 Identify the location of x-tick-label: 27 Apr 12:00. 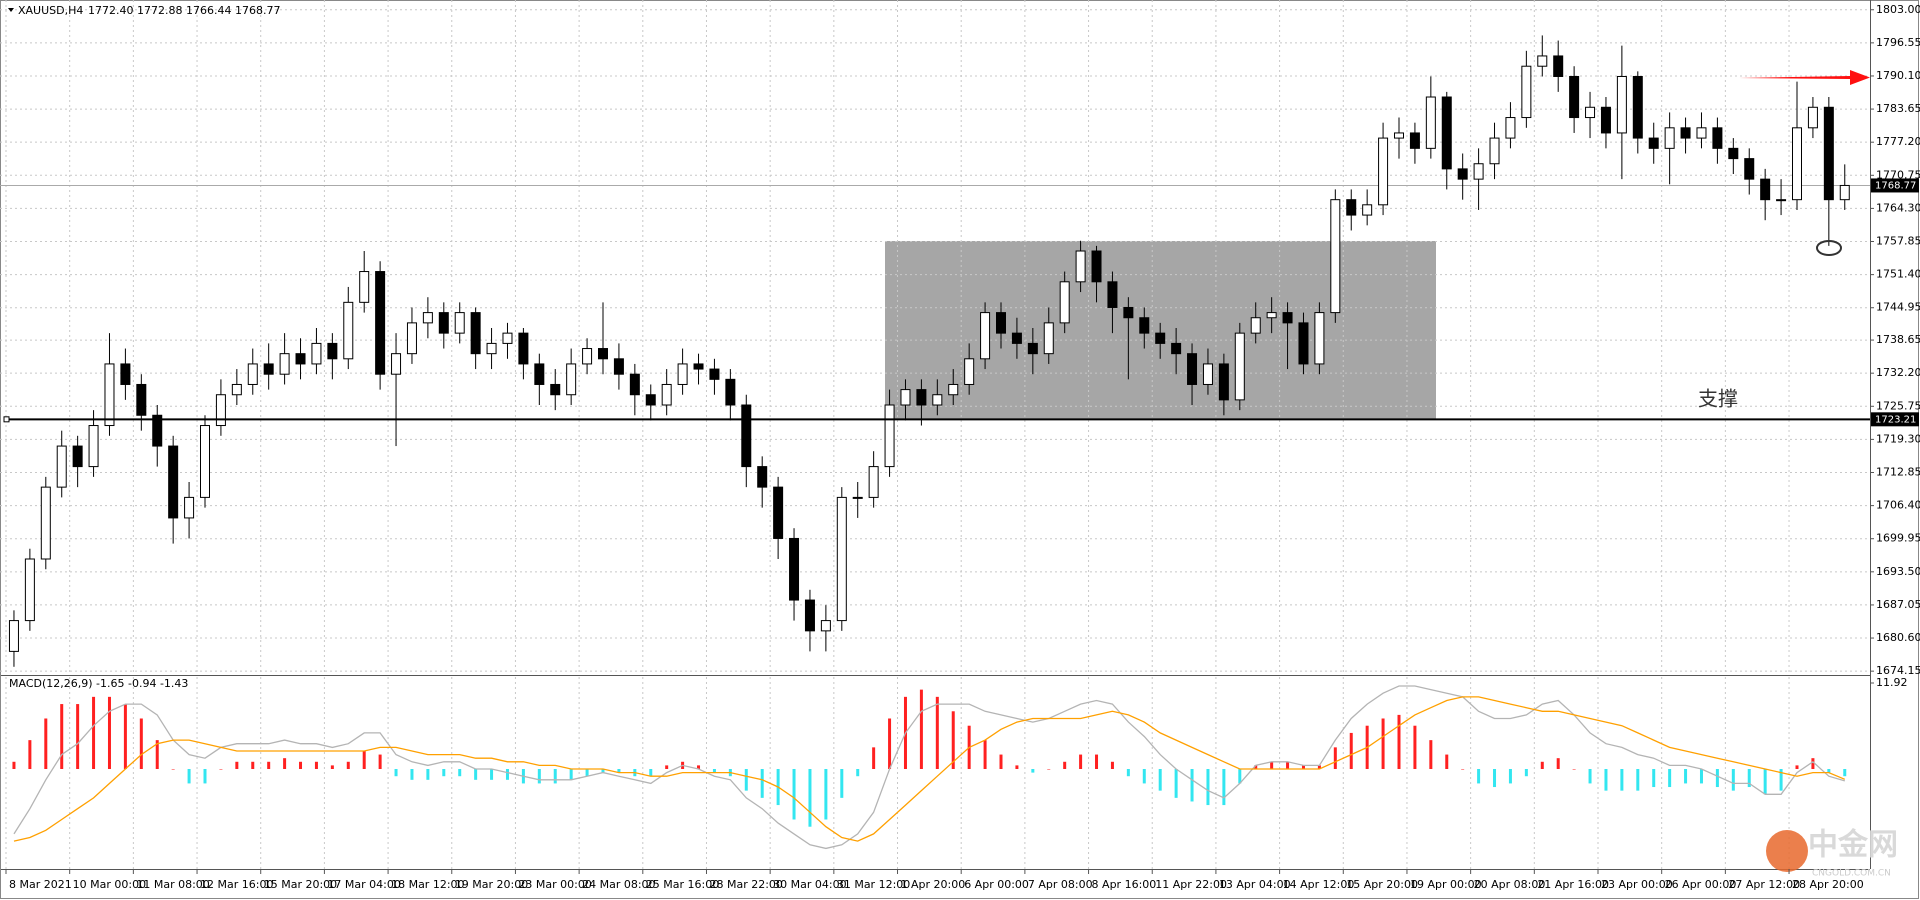
(1764, 884).